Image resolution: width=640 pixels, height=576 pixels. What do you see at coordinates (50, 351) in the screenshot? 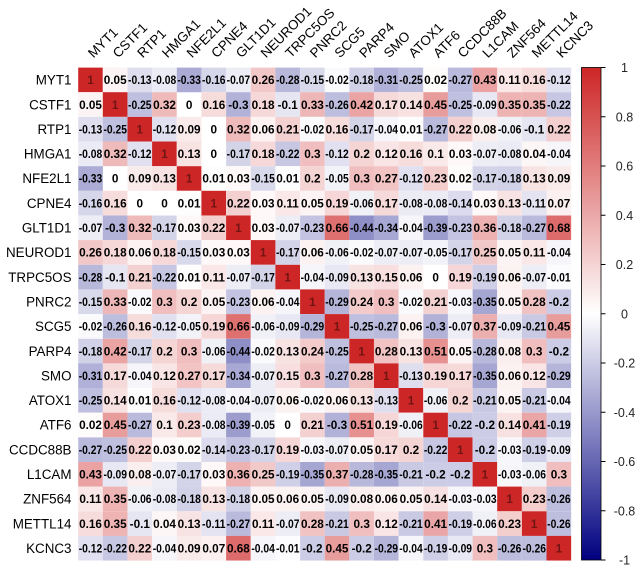
I see `svg-text: PARP4` at bounding box center [50, 351].